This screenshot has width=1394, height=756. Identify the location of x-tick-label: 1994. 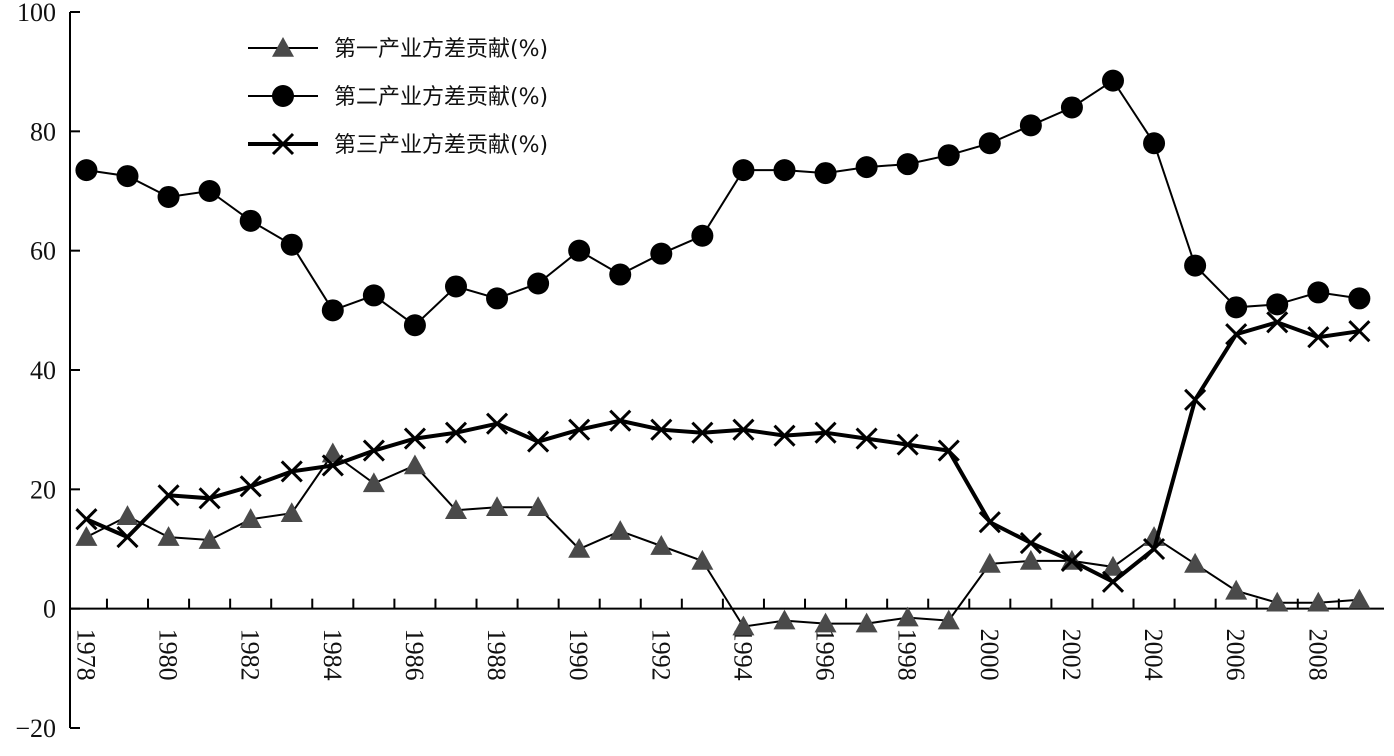
(742, 655).